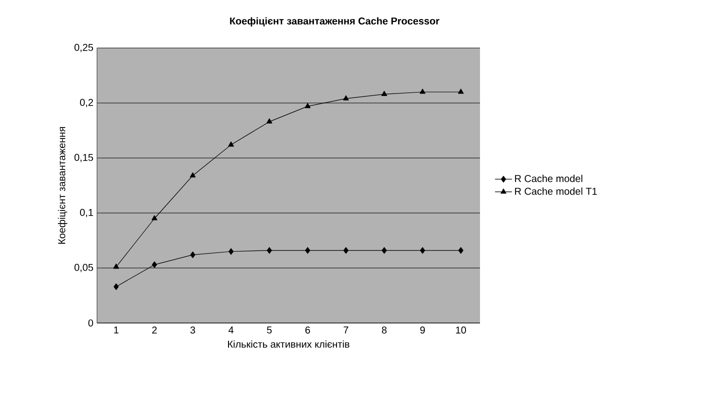  Describe the element at coordinates (461, 330) in the screenshot. I see `x-tick-label: 10` at that location.